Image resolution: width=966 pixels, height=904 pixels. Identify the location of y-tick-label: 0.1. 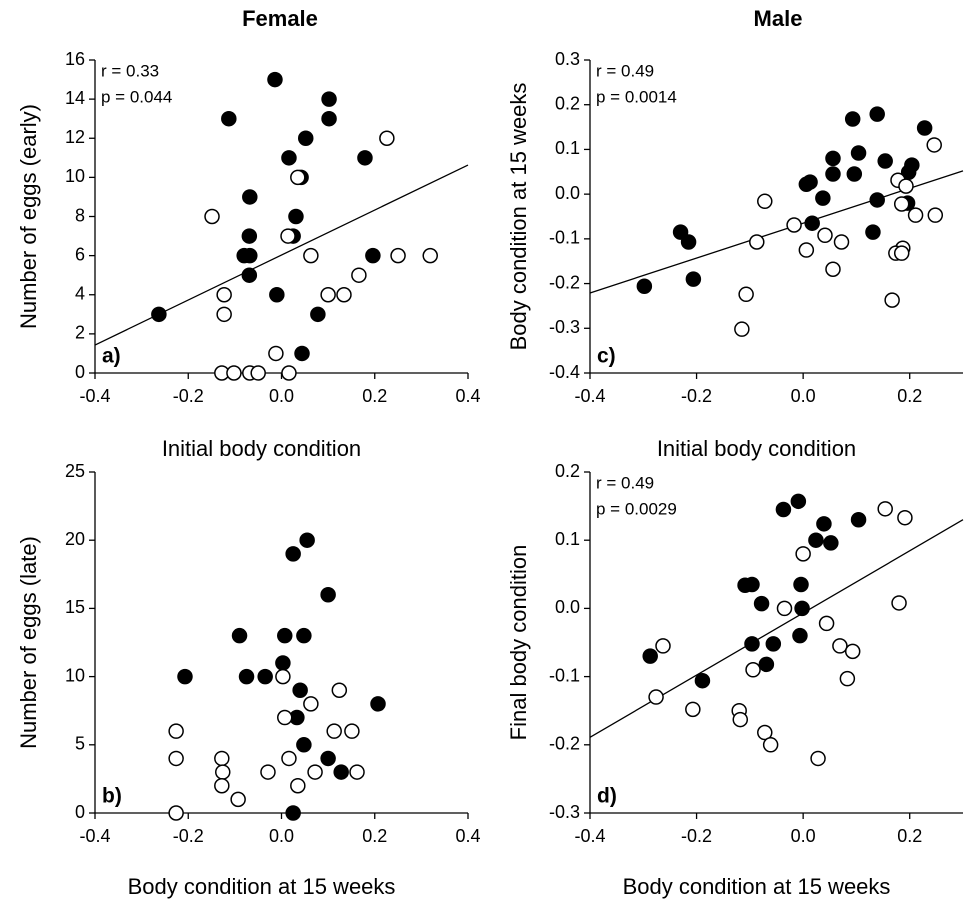
(567, 148).